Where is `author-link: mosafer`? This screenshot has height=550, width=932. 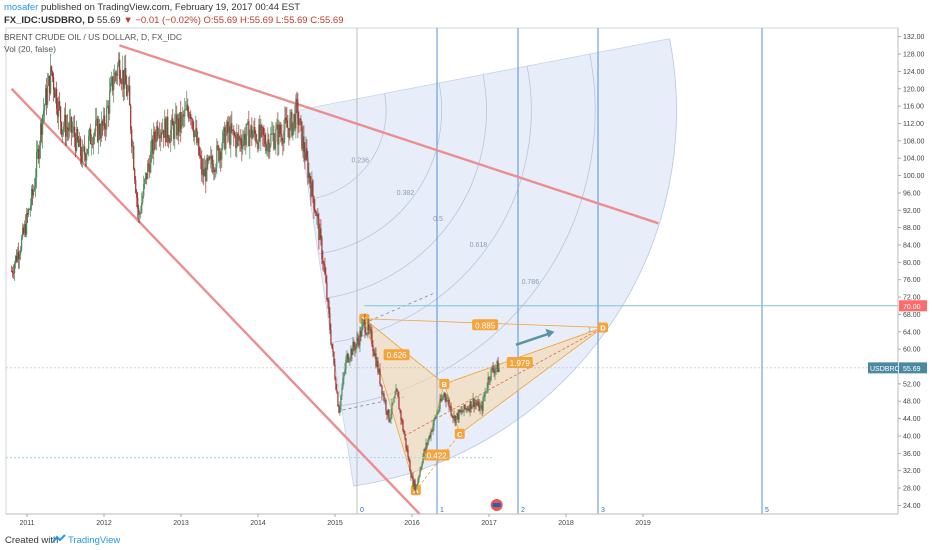
author-link: mosafer is located at coordinates (21, 7).